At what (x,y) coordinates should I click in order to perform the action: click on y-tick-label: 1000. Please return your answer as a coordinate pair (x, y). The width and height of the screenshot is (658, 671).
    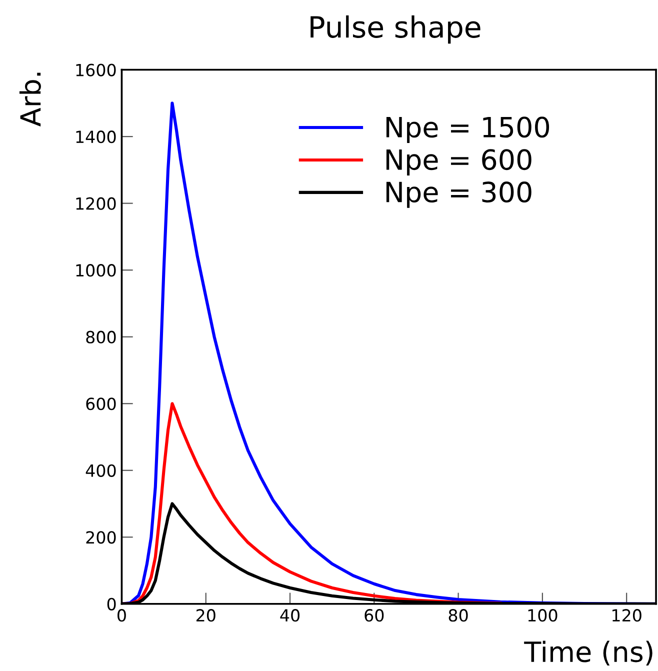
    Looking at the image, I should click on (96, 270).